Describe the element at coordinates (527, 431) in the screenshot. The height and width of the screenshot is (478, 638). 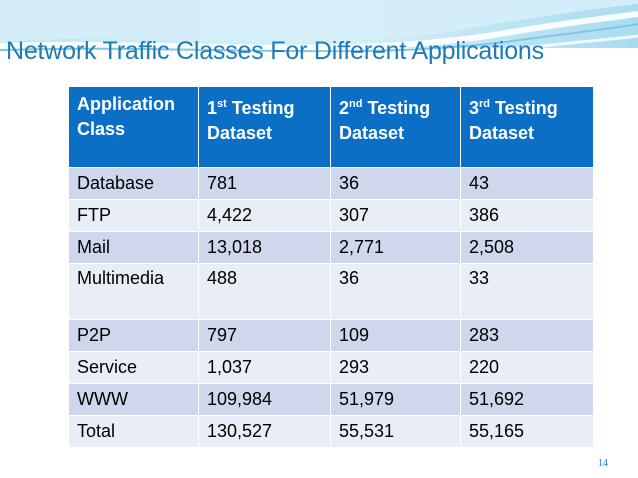
I see `cell-third-dataset: 55,165` at that location.